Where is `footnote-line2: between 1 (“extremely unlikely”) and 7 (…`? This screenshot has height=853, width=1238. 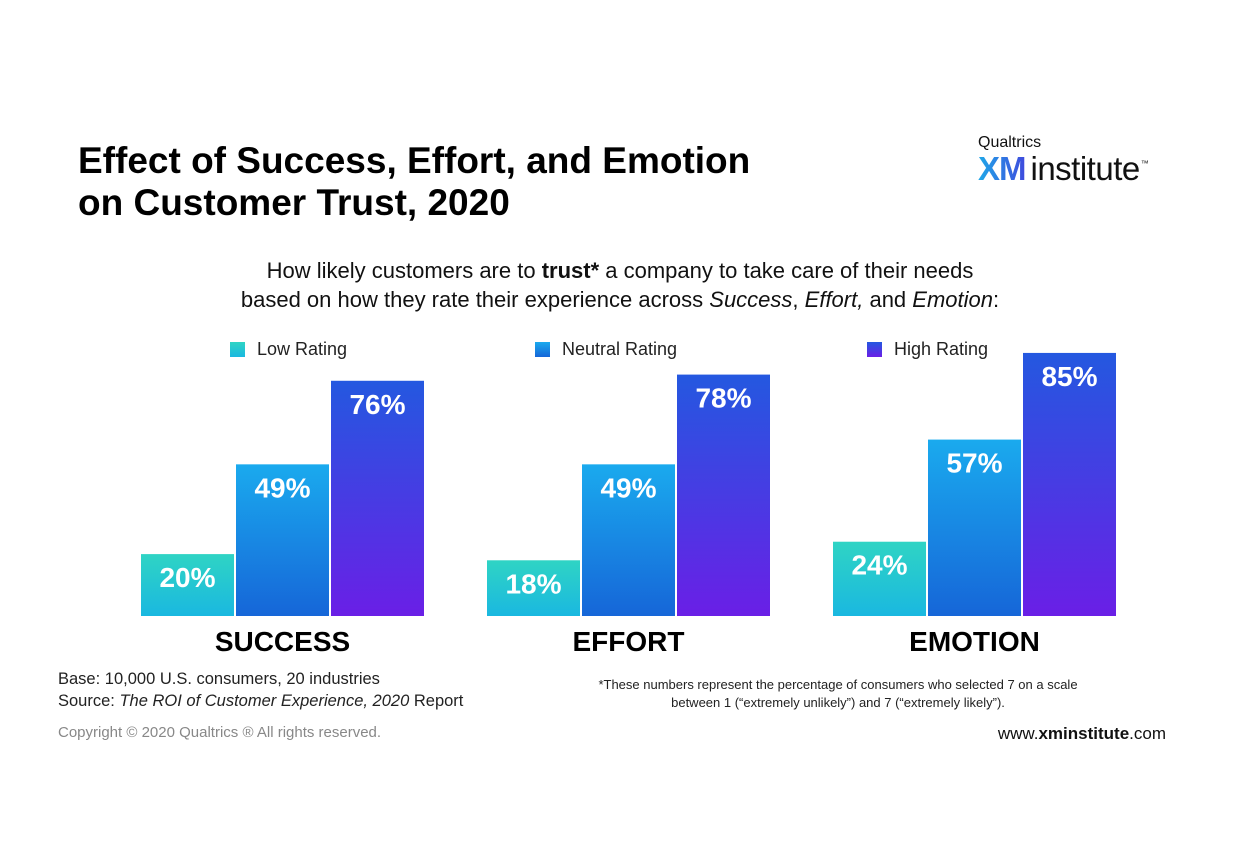
footnote-line2: between 1 (“extremely unlikely”) and 7 (… is located at coordinates (838, 702).